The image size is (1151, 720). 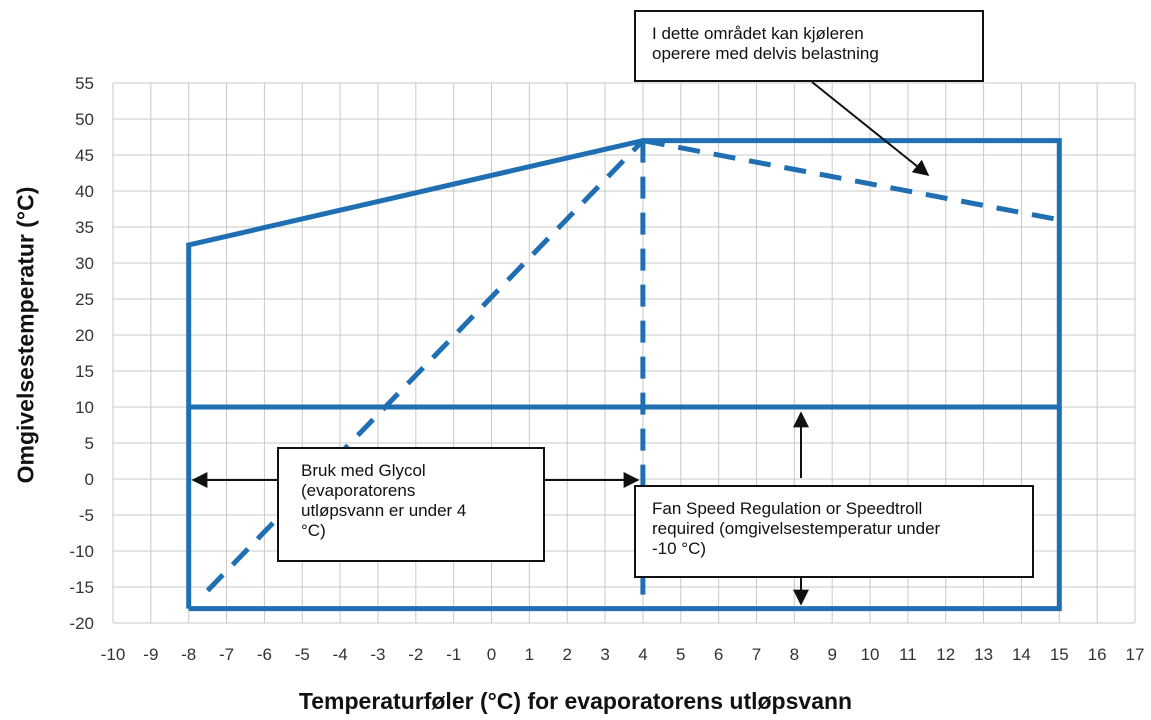 What do you see at coordinates (756, 654) in the screenshot?
I see `x-tick-label: 7` at bounding box center [756, 654].